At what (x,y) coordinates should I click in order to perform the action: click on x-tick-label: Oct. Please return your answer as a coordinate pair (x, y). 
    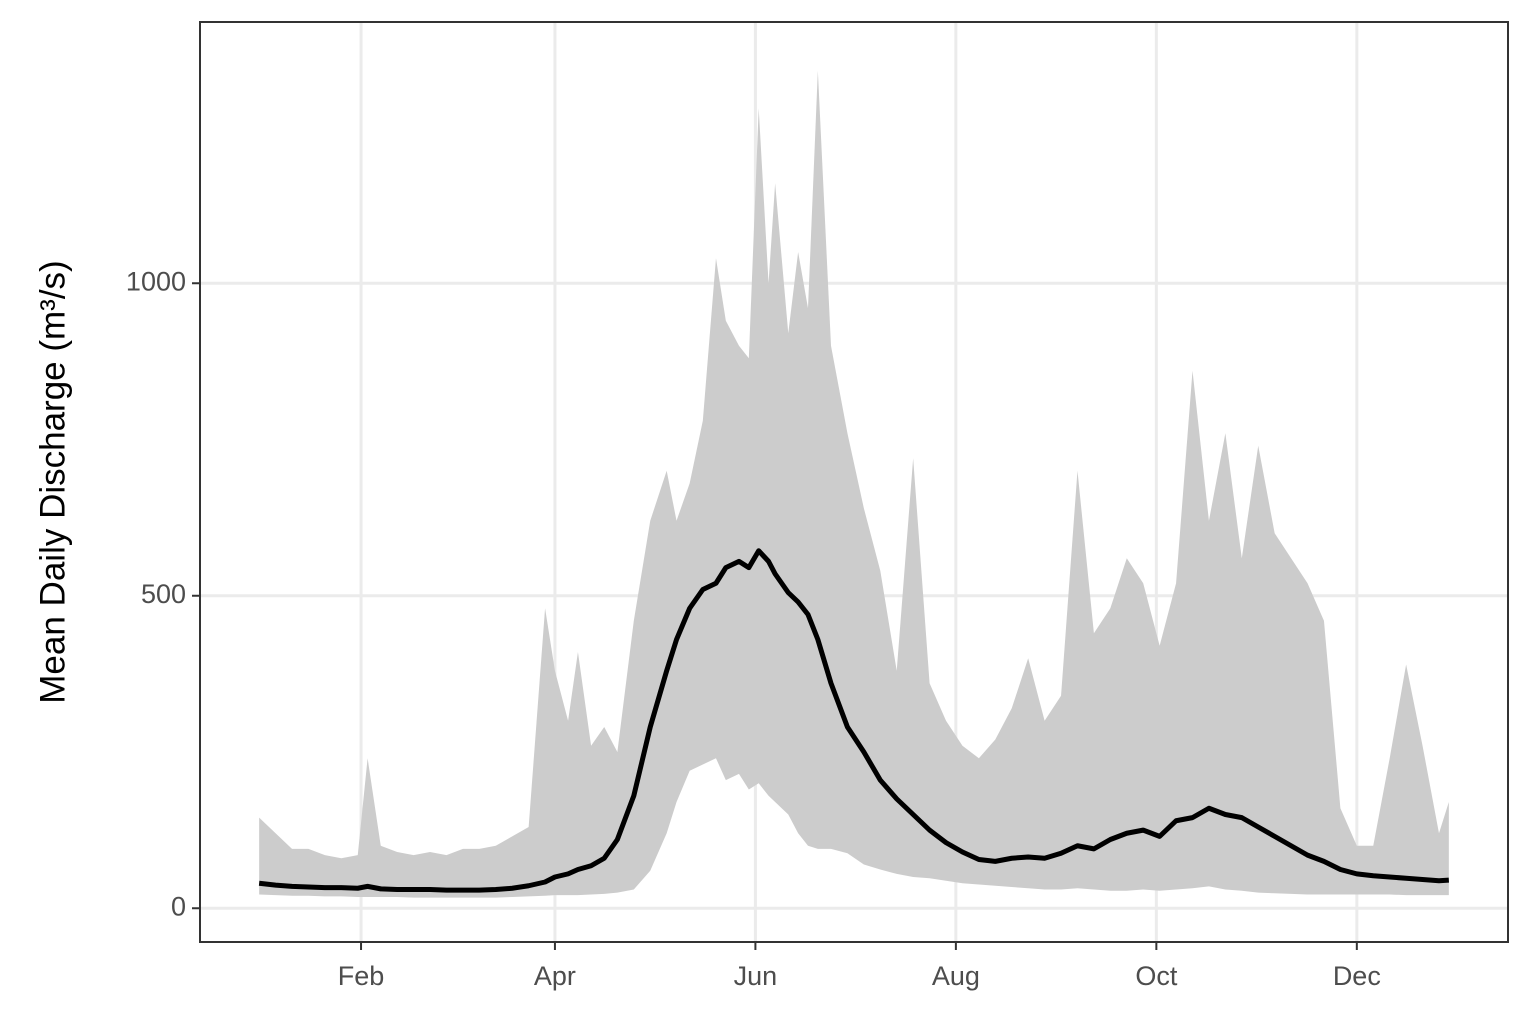
    Looking at the image, I should click on (1156, 976).